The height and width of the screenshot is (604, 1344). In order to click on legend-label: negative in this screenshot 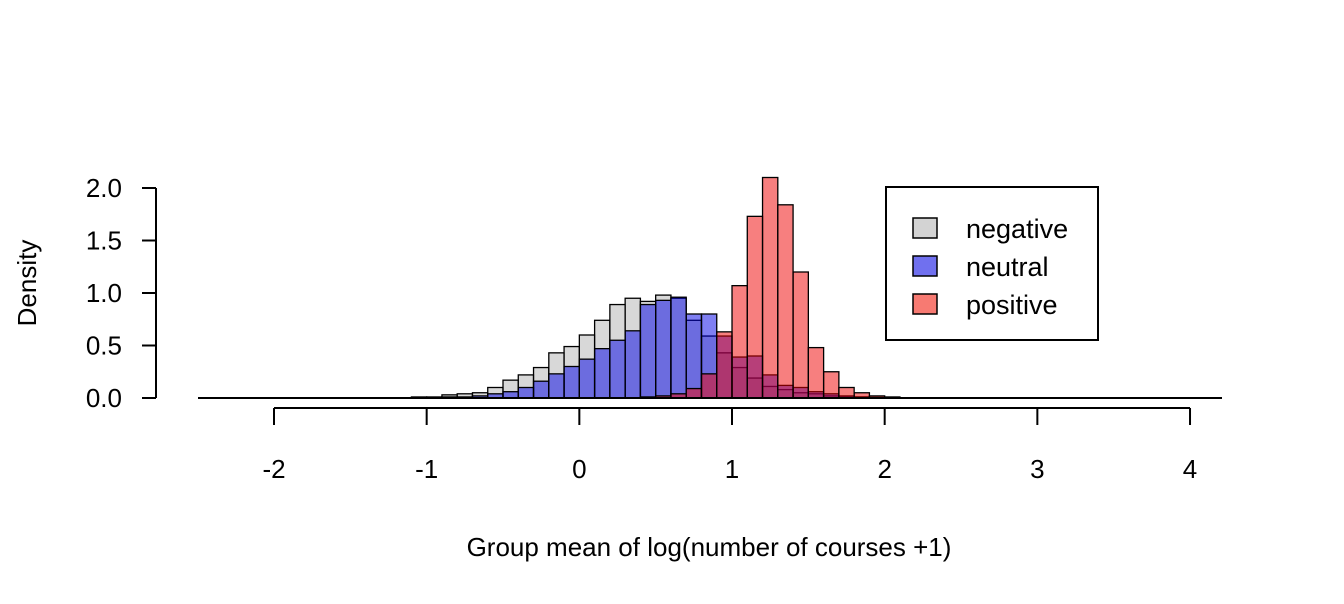, I will do `click(1017, 229)`.